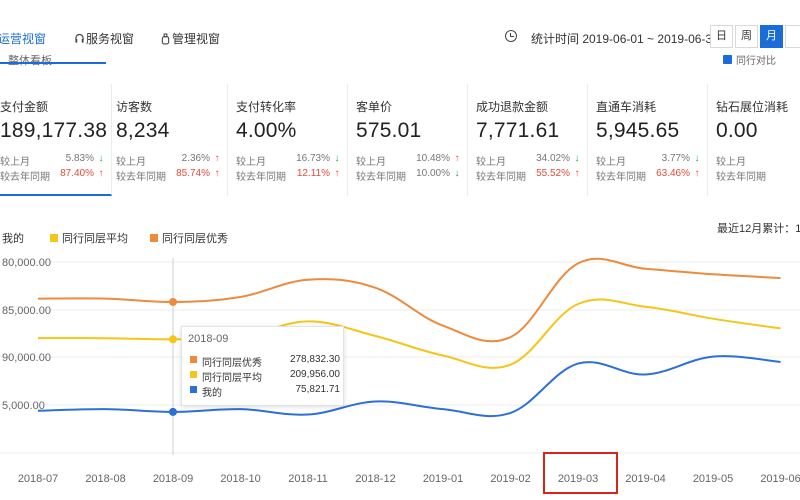  I want to click on x-tick-label: 2018-09, so click(173, 479).